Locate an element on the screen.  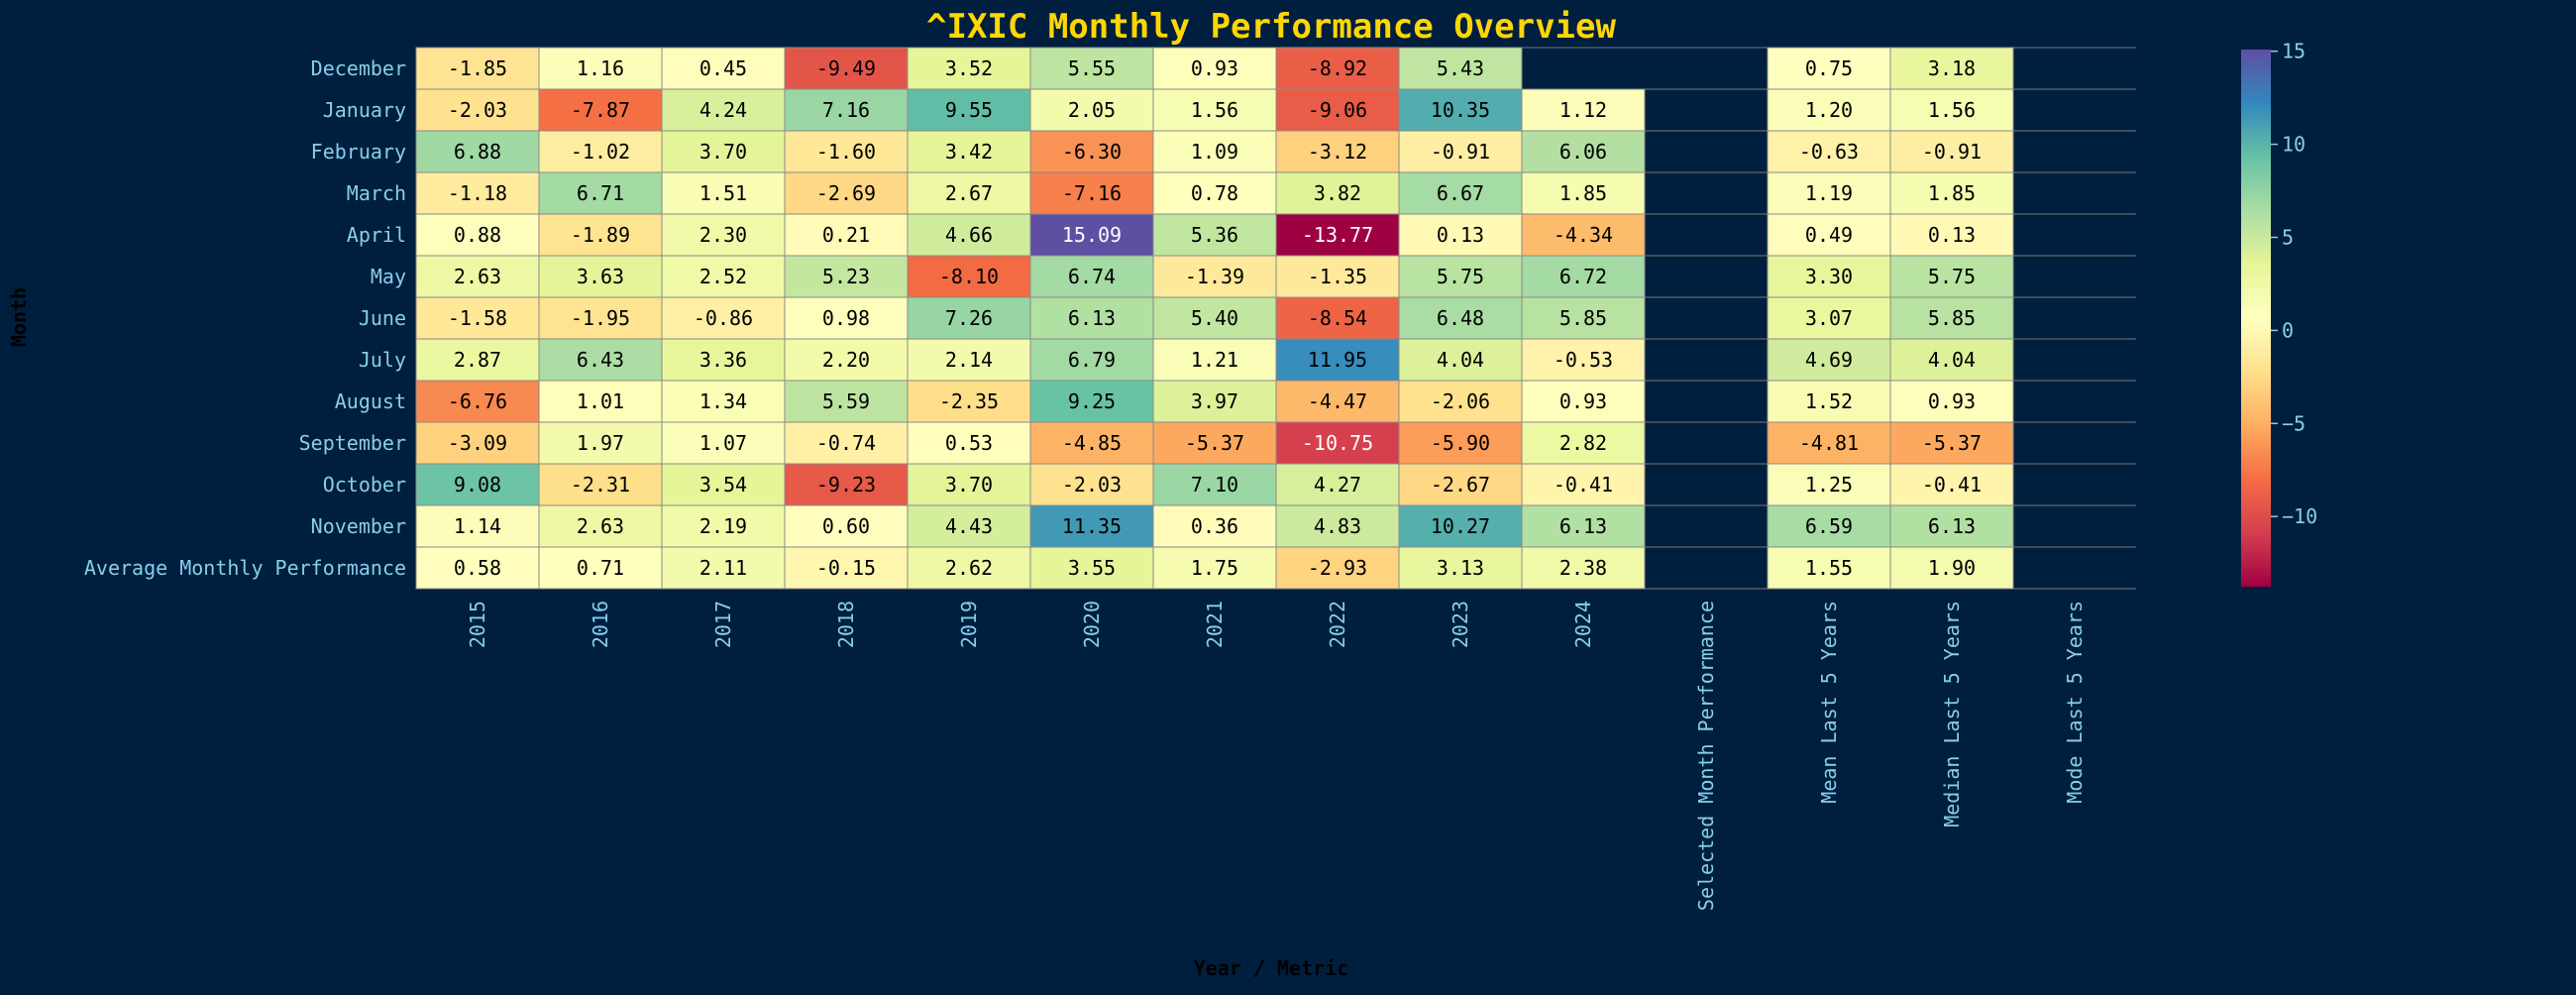
cell-value-label: 7.16 is located at coordinates (846, 110).